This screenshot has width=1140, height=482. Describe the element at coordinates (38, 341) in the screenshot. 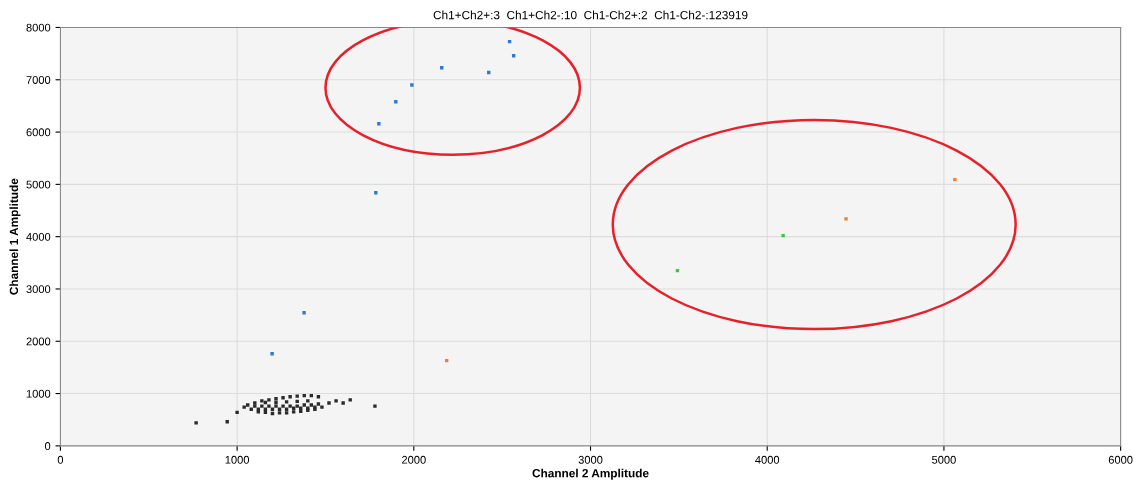

I see `y-tick-label: 2000` at that location.